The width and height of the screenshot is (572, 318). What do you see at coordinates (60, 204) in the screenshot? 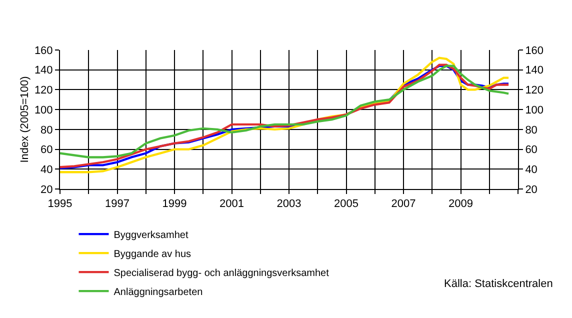
I see `x-tick-label: 1995` at bounding box center [60, 204].